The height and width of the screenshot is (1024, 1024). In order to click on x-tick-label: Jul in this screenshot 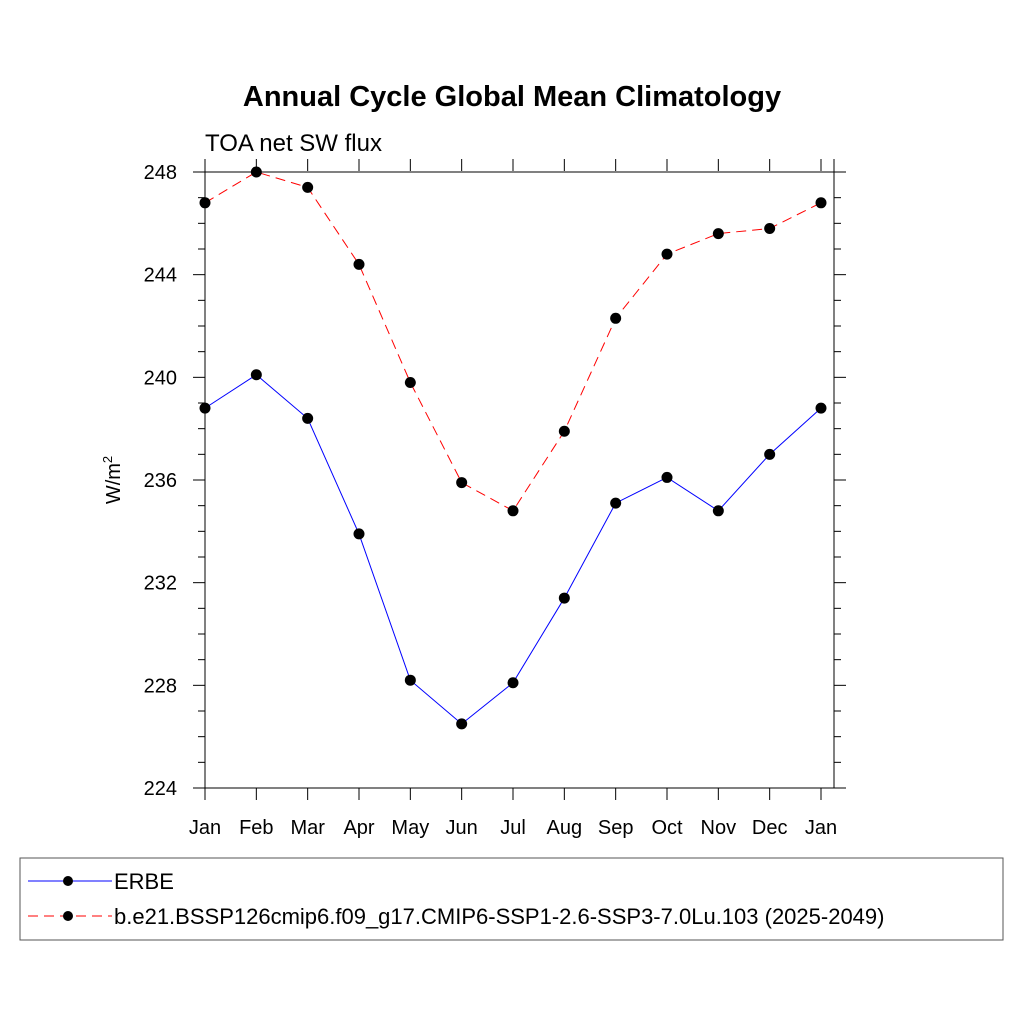, I will do `click(513, 828)`.